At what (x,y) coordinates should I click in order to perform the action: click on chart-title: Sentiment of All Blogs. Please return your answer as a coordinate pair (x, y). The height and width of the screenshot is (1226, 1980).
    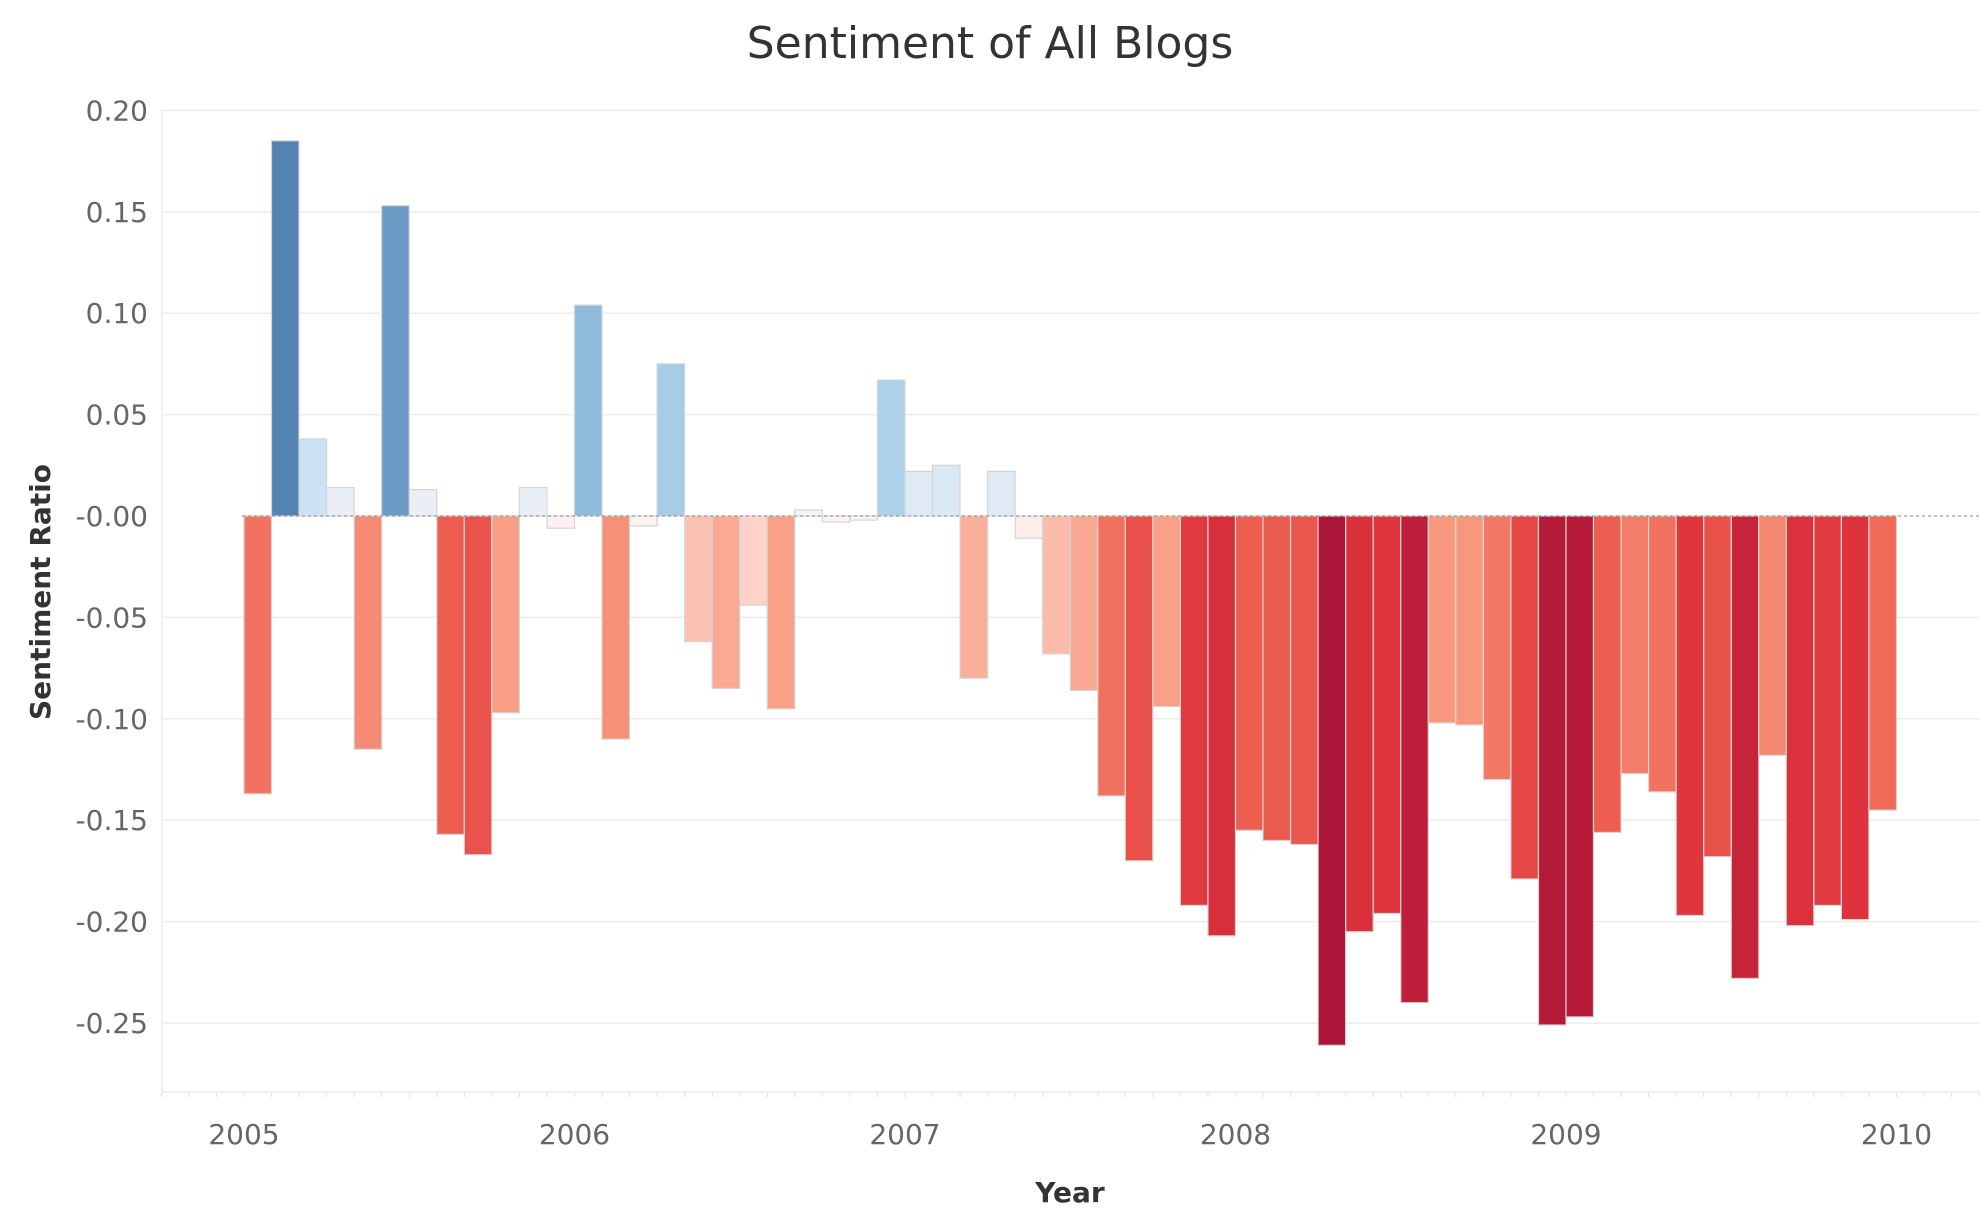
    Looking at the image, I should click on (990, 43).